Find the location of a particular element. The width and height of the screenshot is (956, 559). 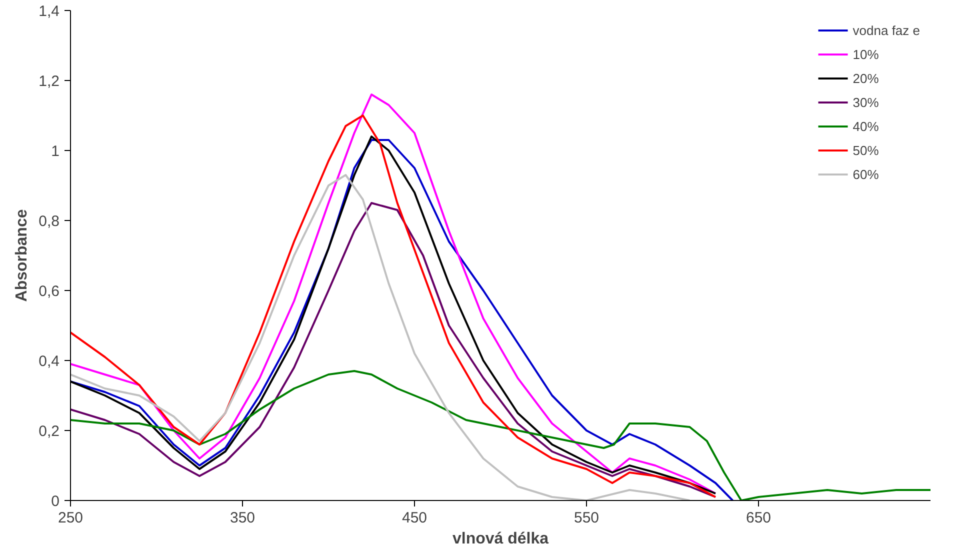

legend-label: 40% is located at coordinates (865, 126).